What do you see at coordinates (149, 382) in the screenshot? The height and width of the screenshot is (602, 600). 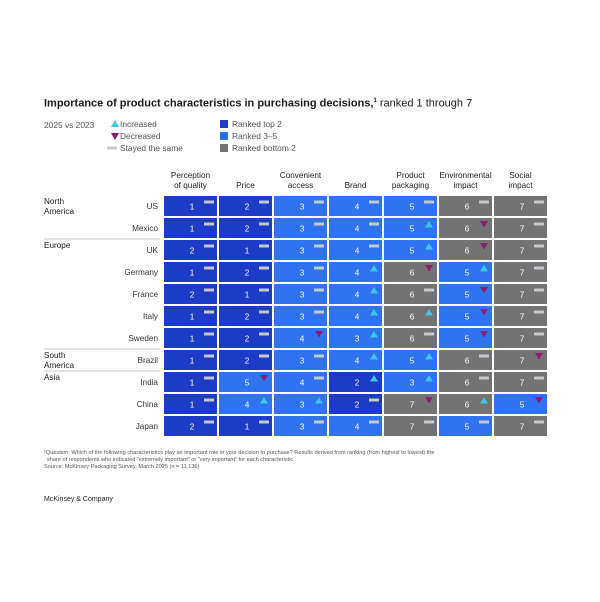 I see `country-label: India` at bounding box center [149, 382].